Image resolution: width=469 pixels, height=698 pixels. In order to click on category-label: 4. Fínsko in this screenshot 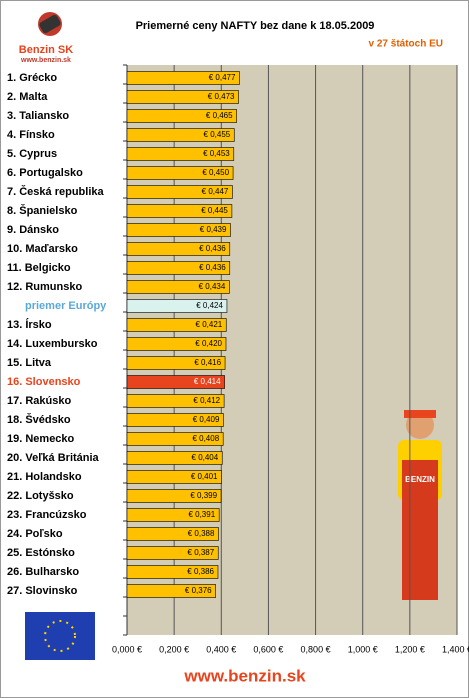, I will do `click(31, 135)`.